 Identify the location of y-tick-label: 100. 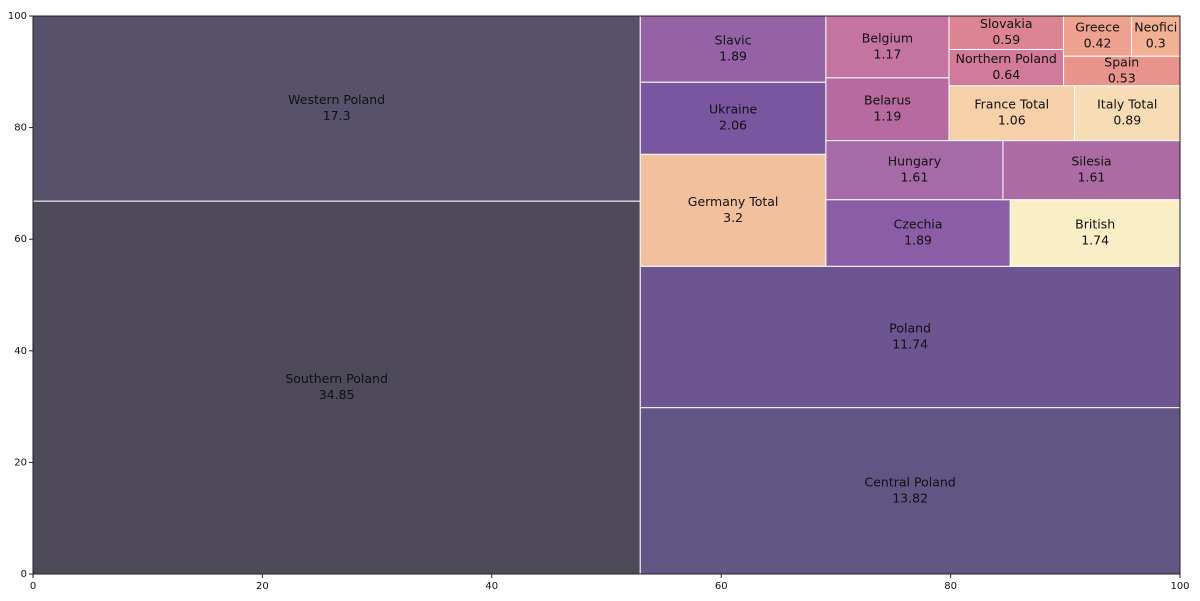
(17, 16).